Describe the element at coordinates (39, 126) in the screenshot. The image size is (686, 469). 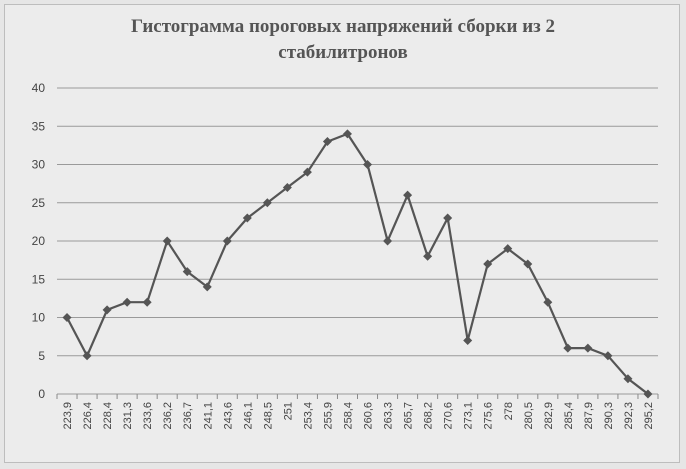
I see `y-tick-label: 35` at that location.